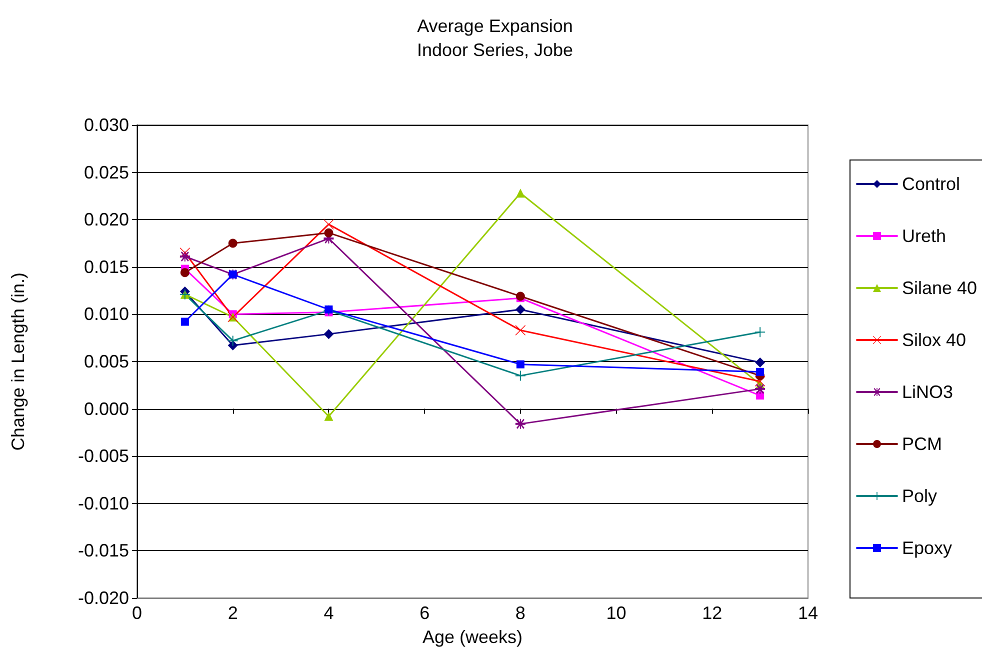  What do you see at coordinates (137, 613) in the screenshot?
I see `x-tick-label: 0` at bounding box center [137, 613].